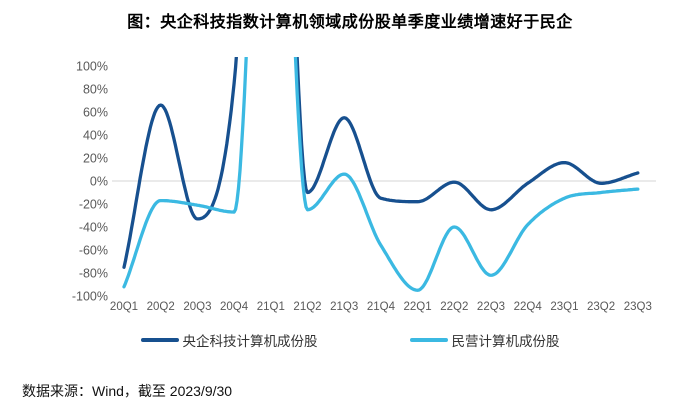 The image size is (700, 404). I want to click on legend-item-private: 民营计算机成份股, so click(484, 340).